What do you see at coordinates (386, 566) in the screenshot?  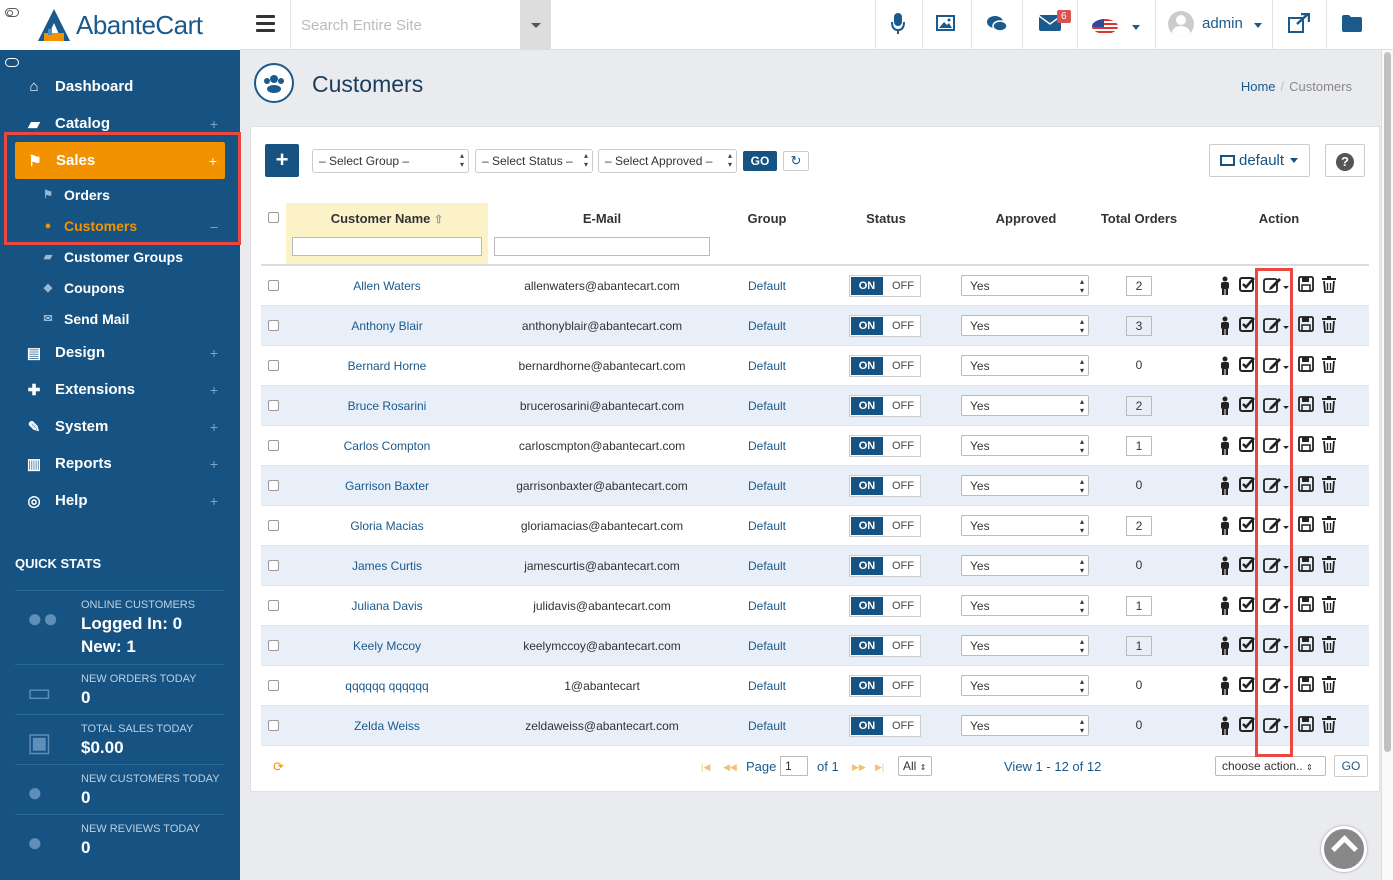 I see `customer-name-link: James Curtis` at bounding box center [386, 566].